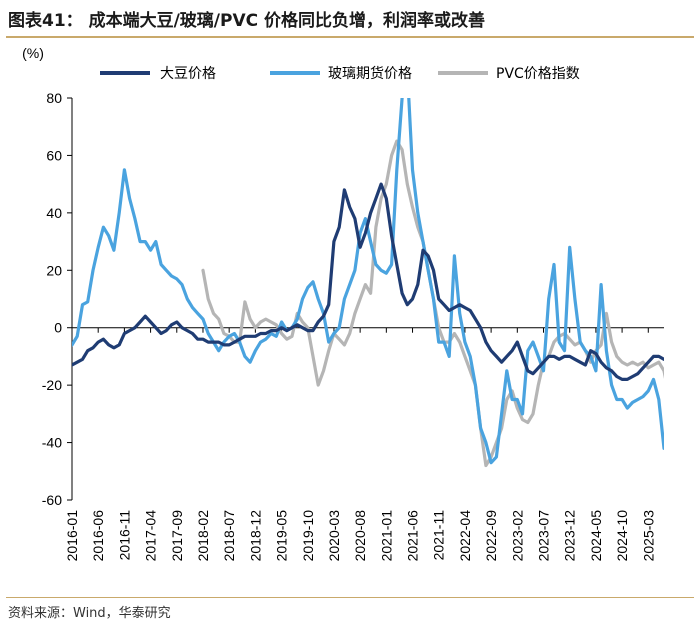 This screenshot has height=630, width=700. I want to click on x-tick-label: 2022-04, so click(465, 536).